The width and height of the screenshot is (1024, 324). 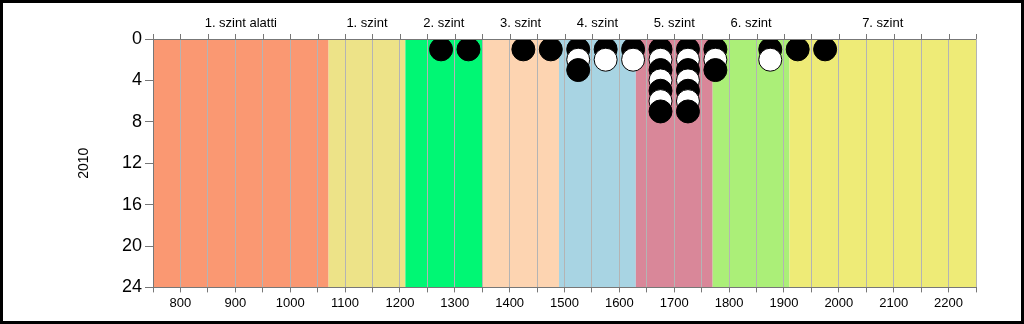 I want to click on y-tick-label: 8, so click(x=136, y=120).